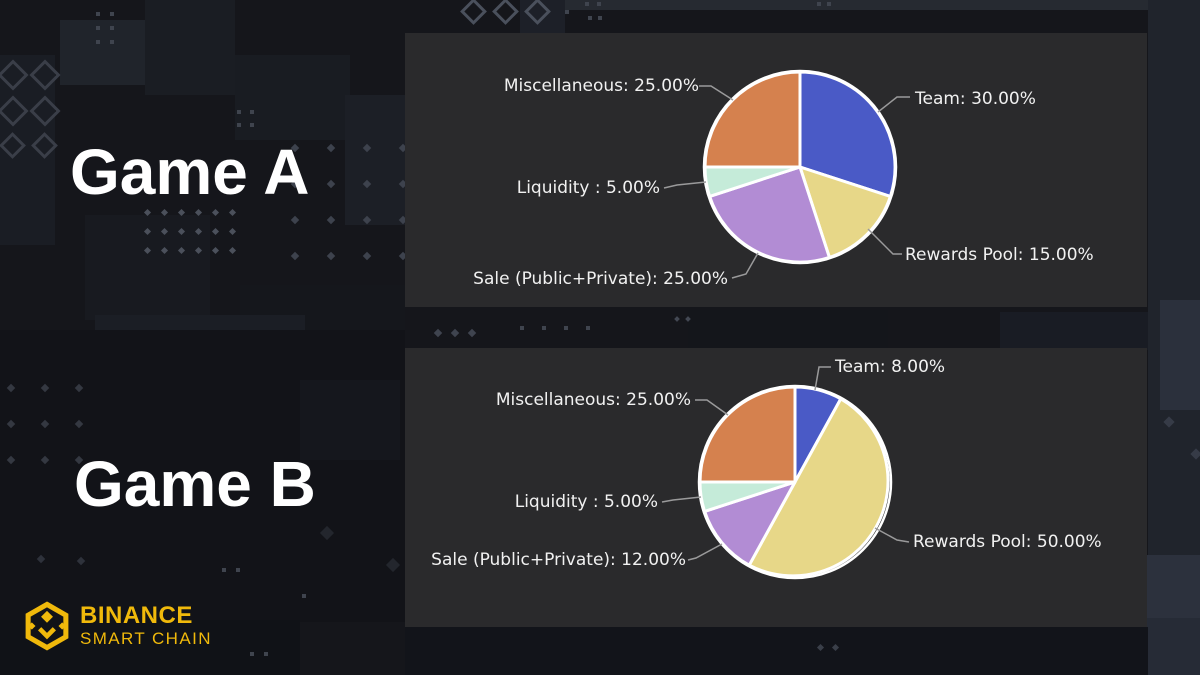 Image resolution: width=1200 pixels, height=675 pixels. What do you see at coordinates (600, 279) in the screenshot?
I see `callout-sale: Sale (Public+Private): 25.00%` at bounding box center [600, 279].